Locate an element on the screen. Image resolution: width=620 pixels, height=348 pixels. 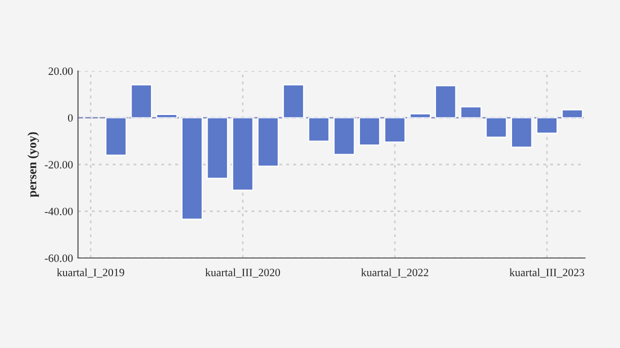
y-tick-label: -40.00 is located at coordinates (58, 212).